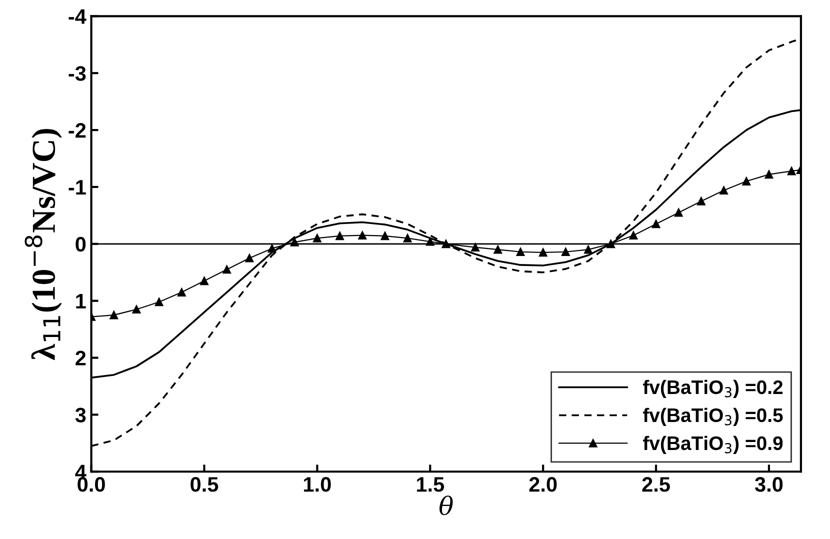 Image resolution: width=830 pixels, height=539 pixels. Describe the element at coordinates (713, 417) in the screenshot. I see `legend-label: fv(BaTiO$_{3}$) =0.5` at that location.